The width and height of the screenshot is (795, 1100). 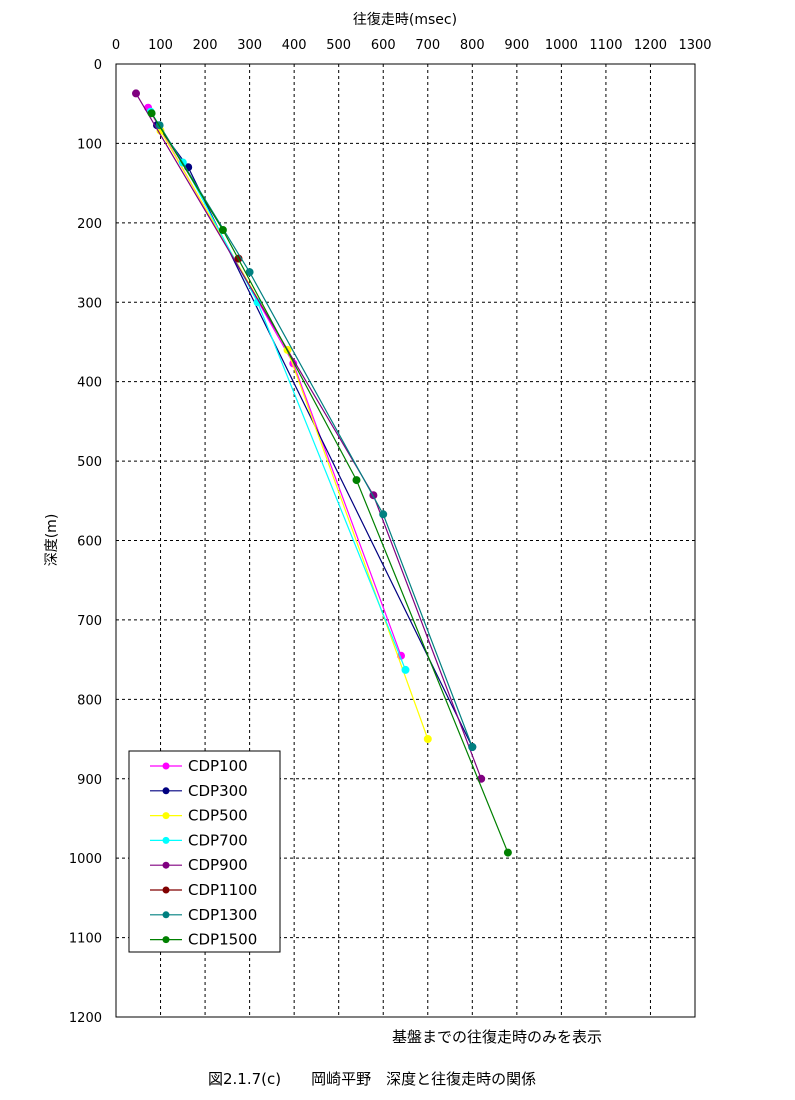 I want to click on x-tick-label: 700, so click(x=427, y=45).